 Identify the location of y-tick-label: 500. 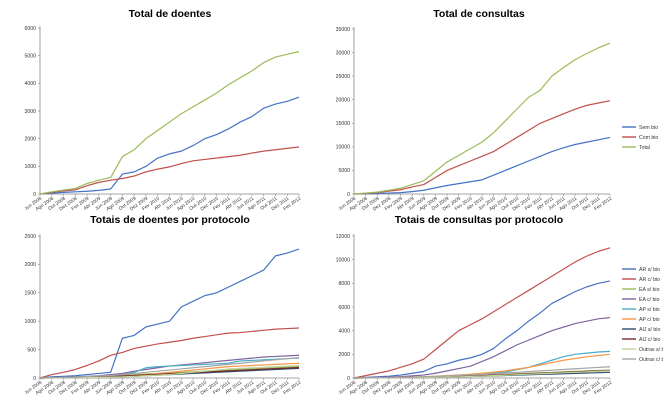
(31, 350).